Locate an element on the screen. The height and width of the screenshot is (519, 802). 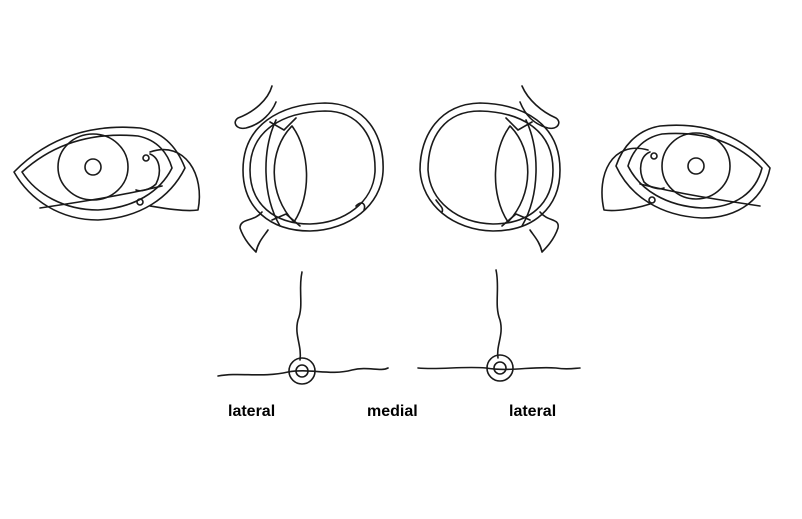
left-nerve-line is located at coordinates (299, 316).